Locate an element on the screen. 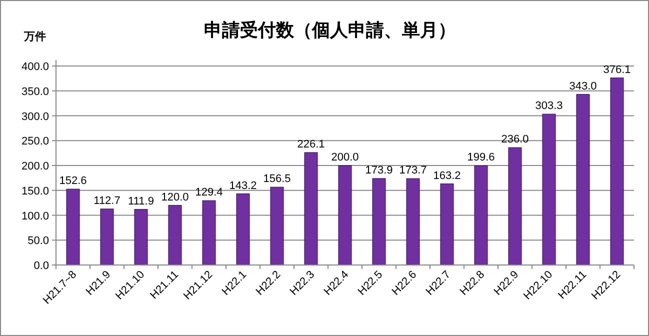 This screenshot has width=649, height=336. chart-title: 申請受付数（個人申請、単月） is located at coordinates (330, 30).